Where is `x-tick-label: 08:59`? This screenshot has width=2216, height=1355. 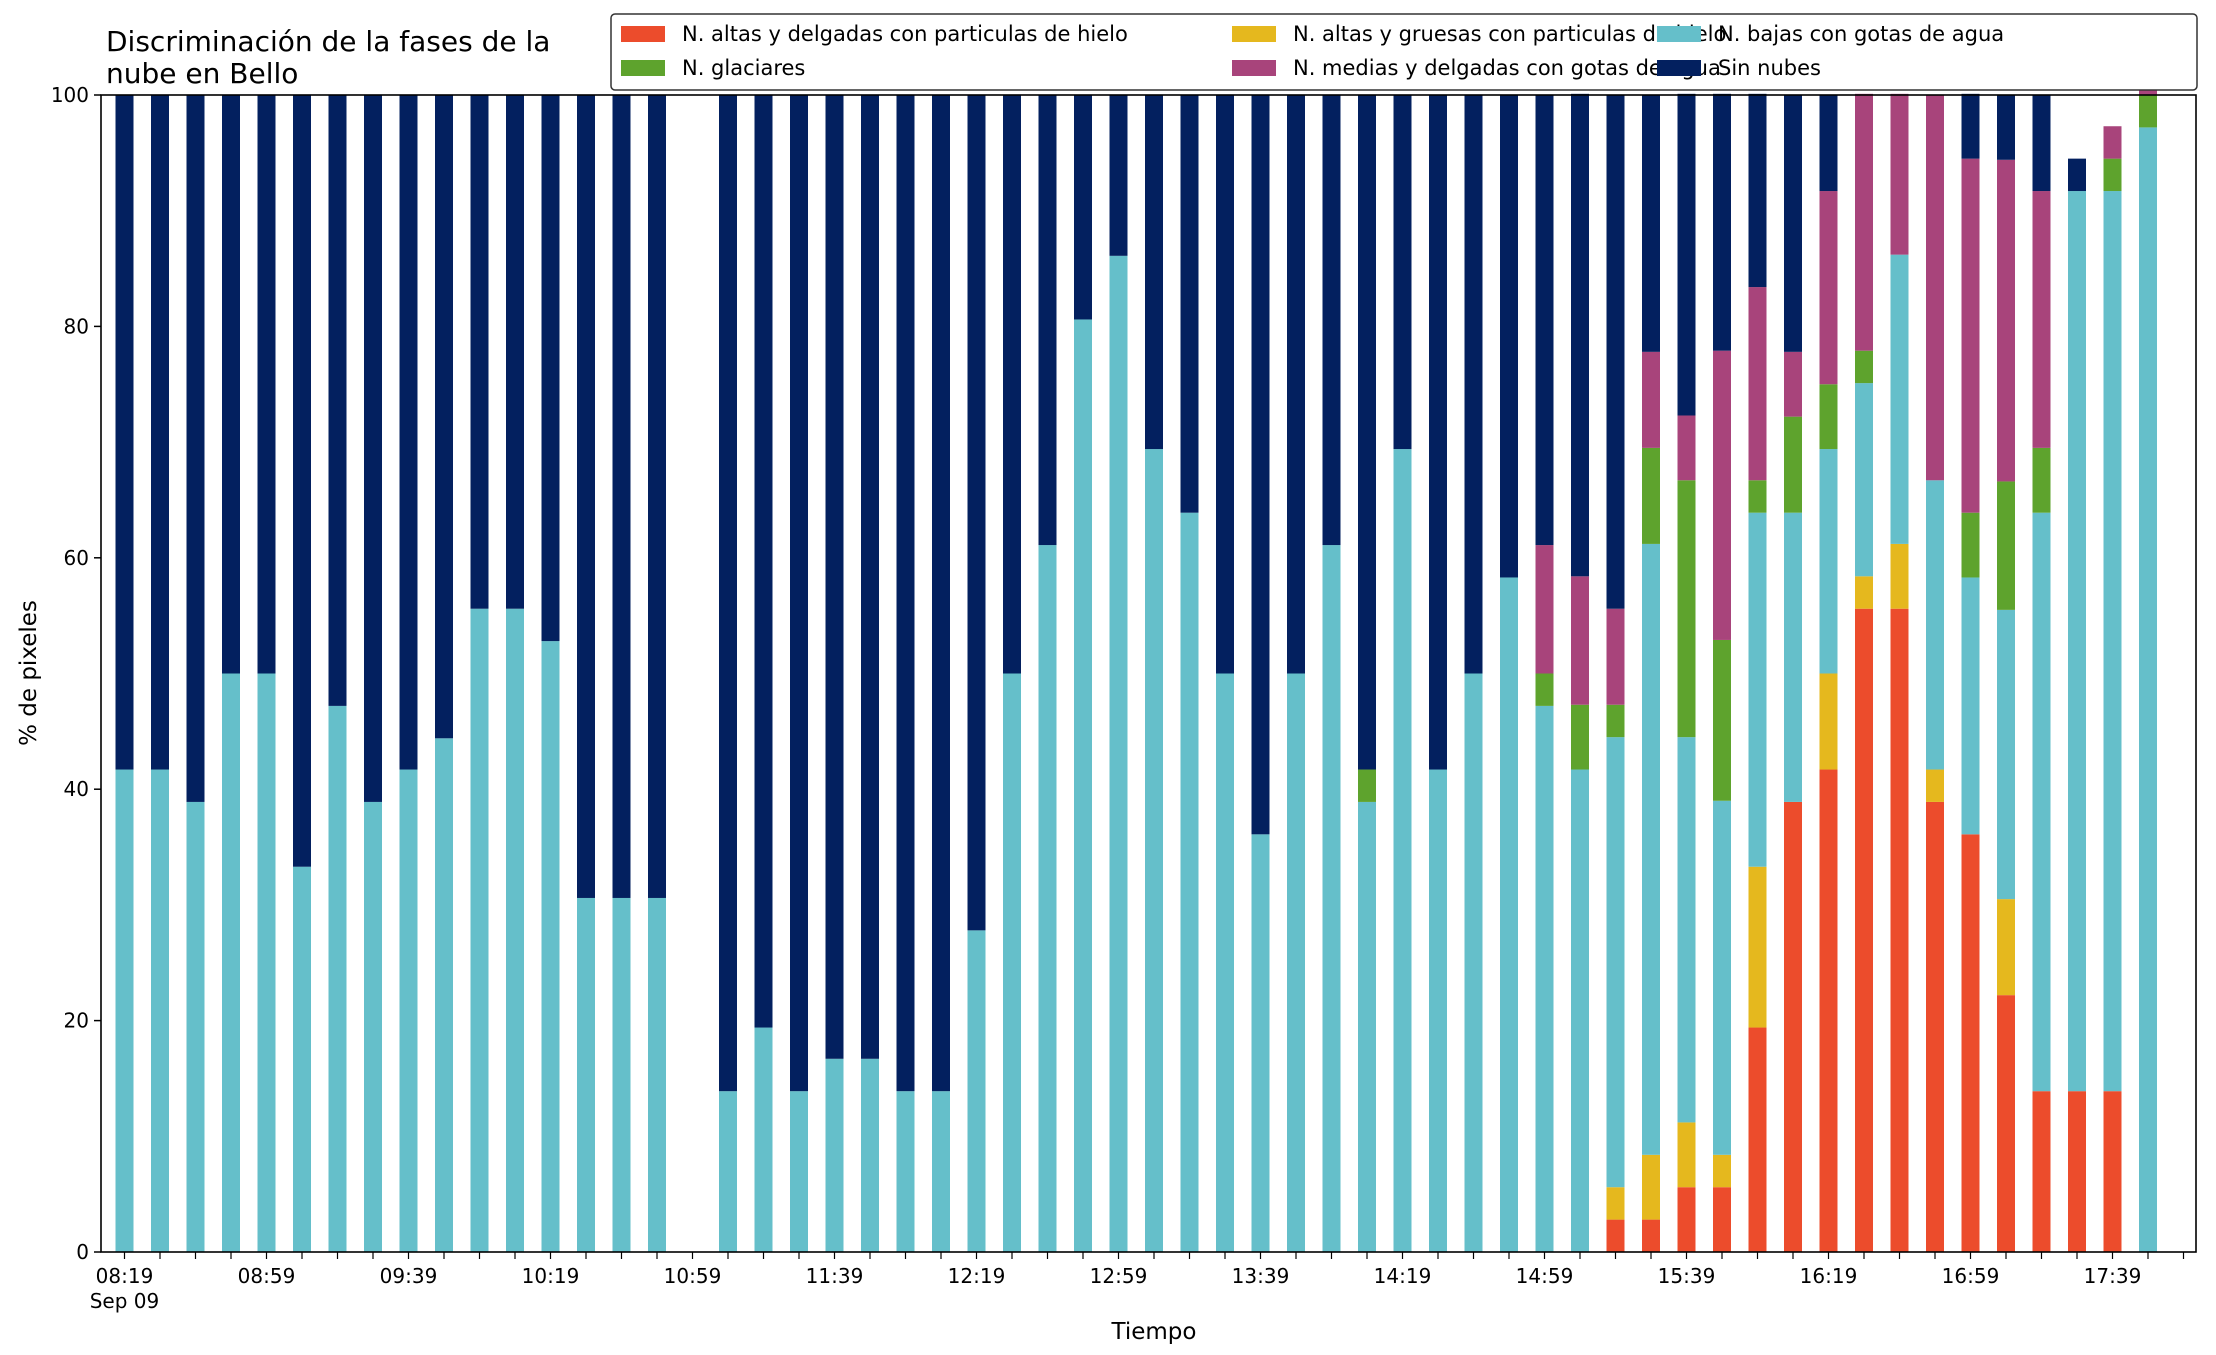
x-tick-label: 08:59 is located at coordinates (267, 1276).